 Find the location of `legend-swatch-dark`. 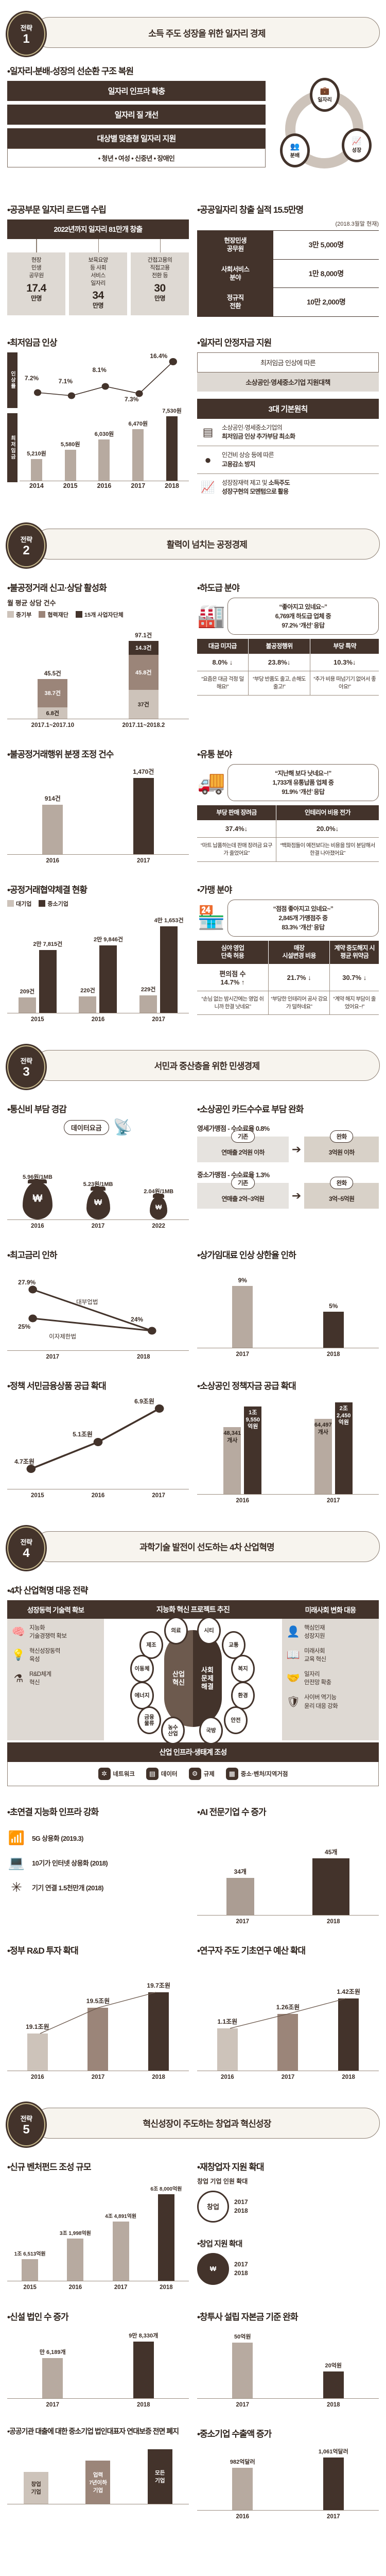

legend-swatch-dark is located at coordinates (43, 903).